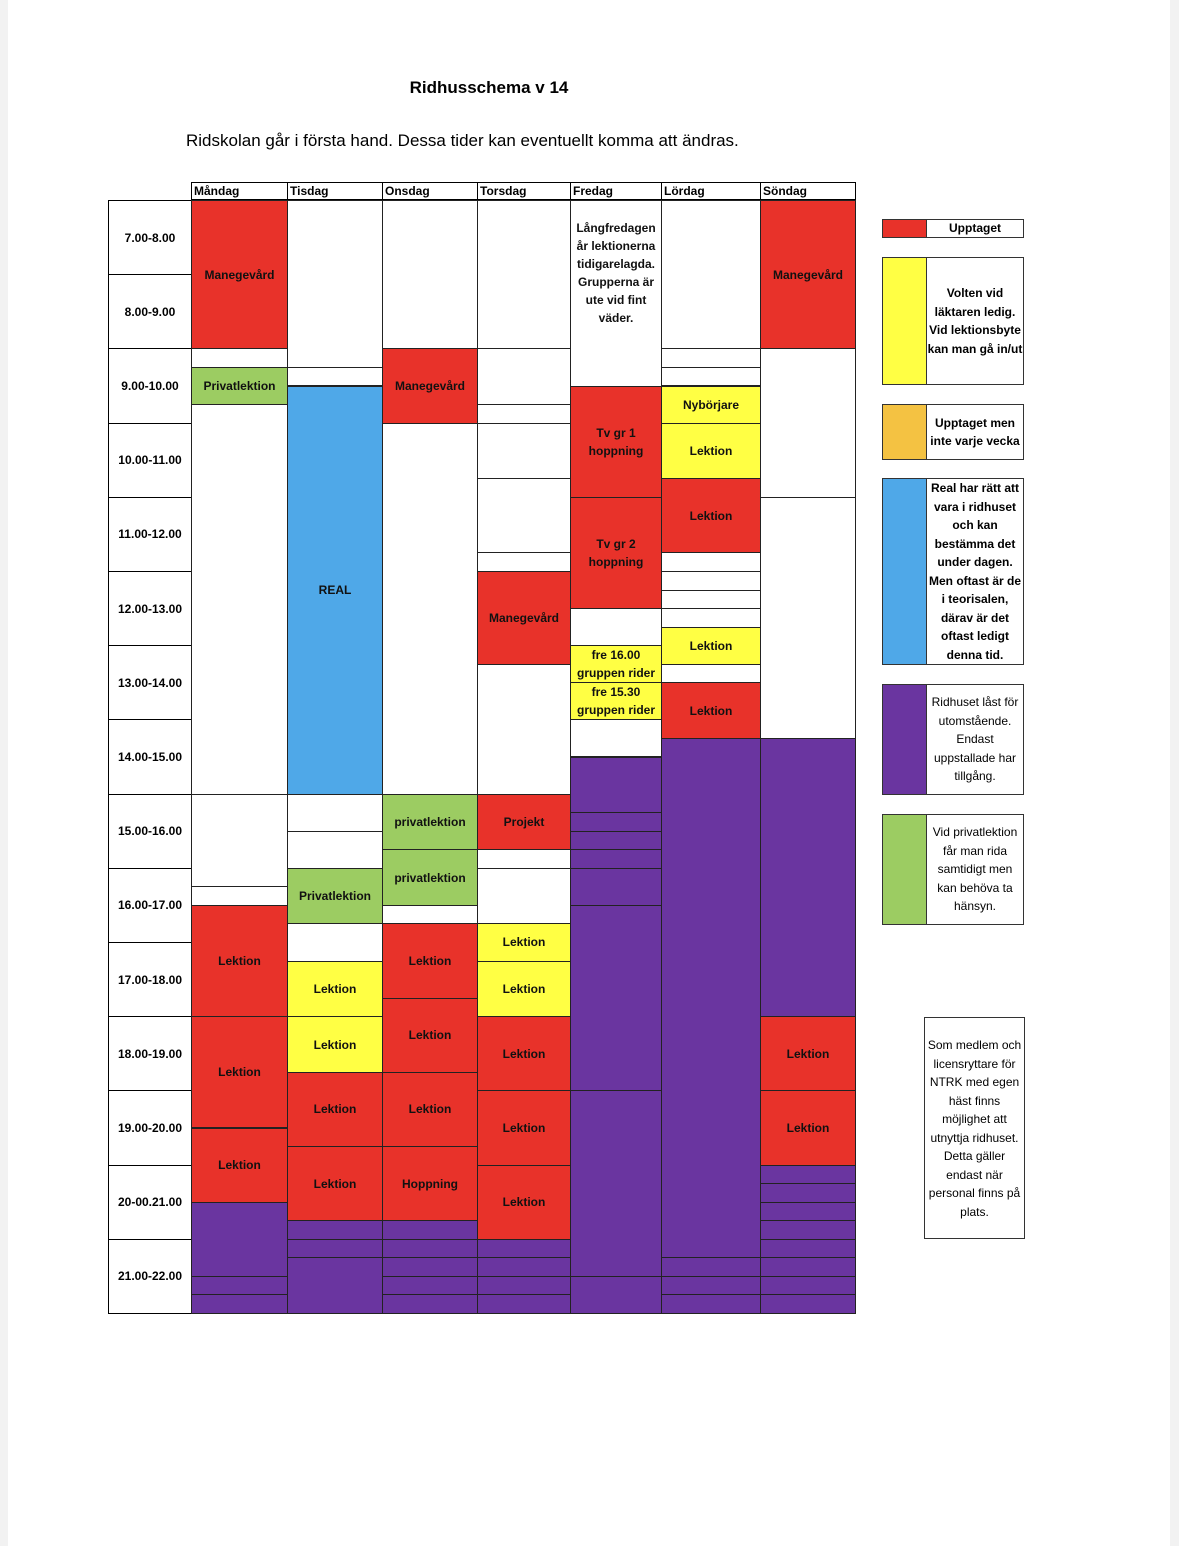 This screenshot has height=1546, width=1179. What do you see at coordinates (616, 701) in the screenshot?
I see `schedule-block: fre 15.30 gruppen rider` at bounding box center [616, 701].